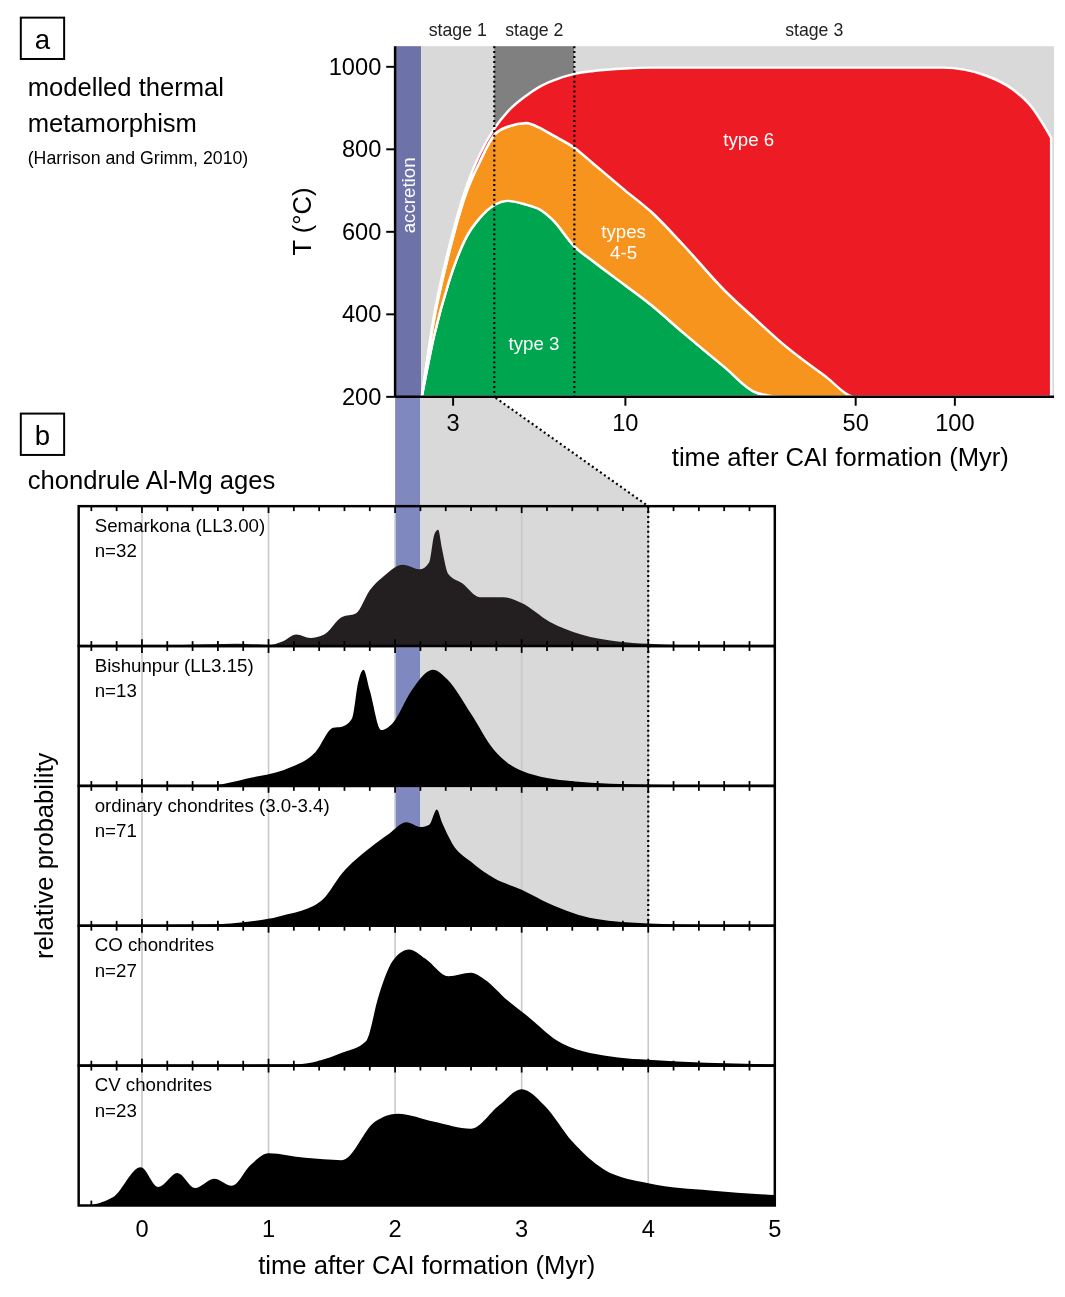 The width and height of the screenshot is (1065, 1297). I want to click on annotation: n=27, so click(115, 970).